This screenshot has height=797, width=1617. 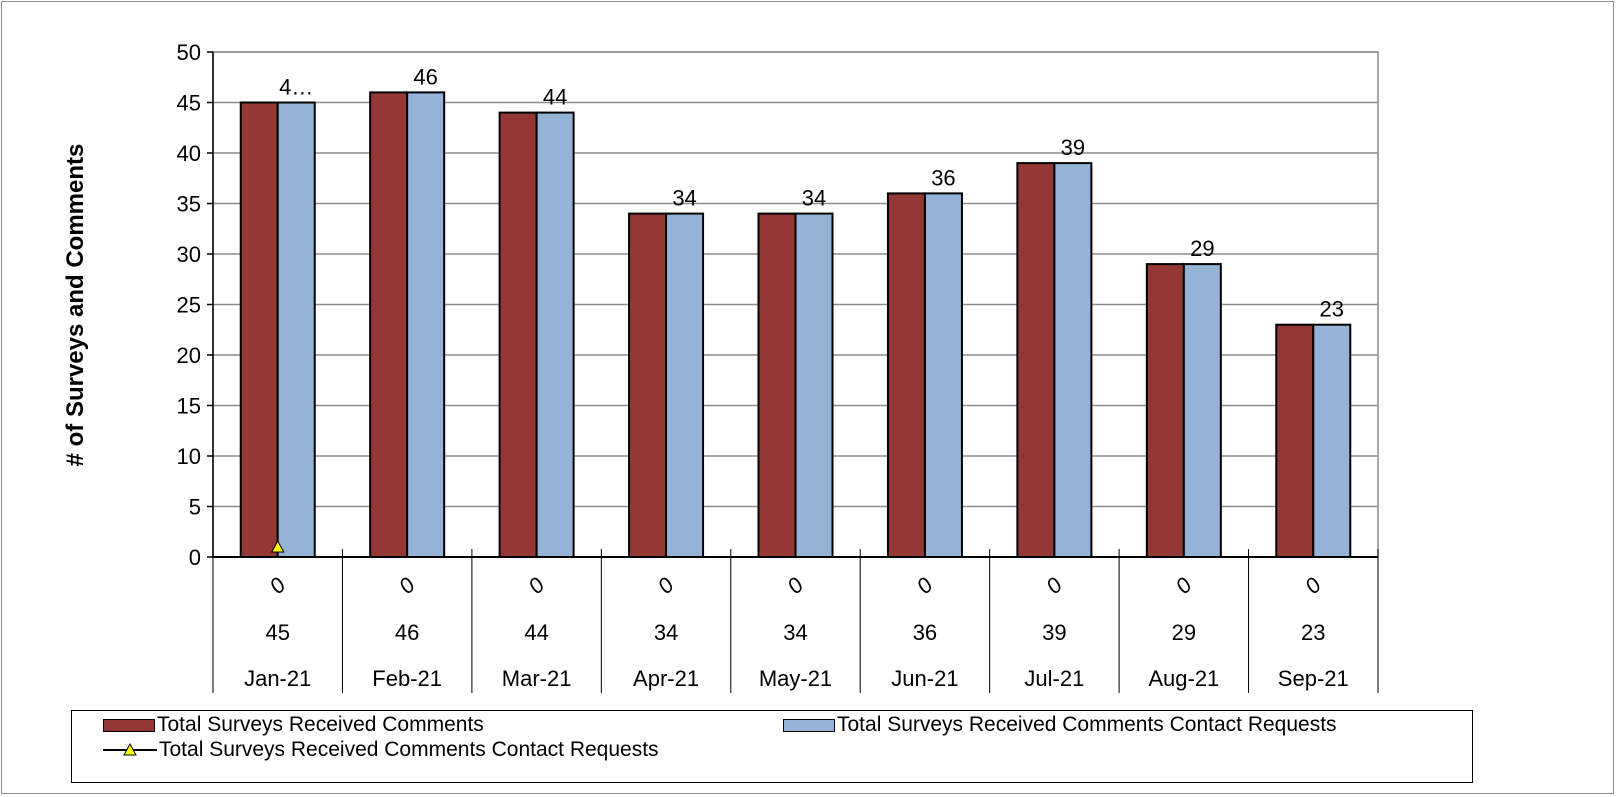 I want to click on y-tick-label: 30, so click(x=189, y=254).